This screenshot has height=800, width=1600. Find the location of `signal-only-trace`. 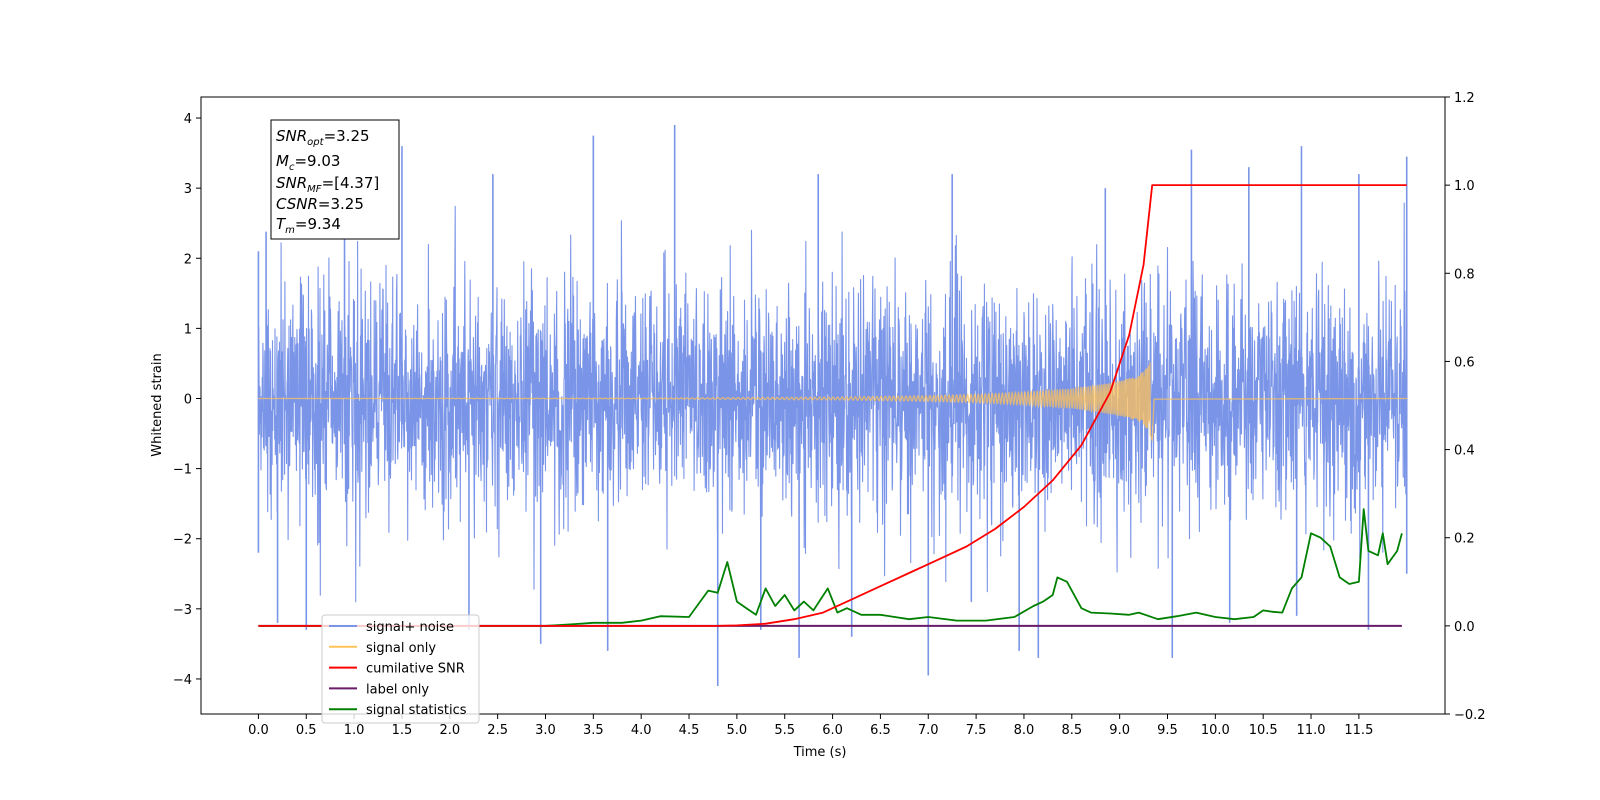

signal-only-trace is located at coordinates (832, 402).